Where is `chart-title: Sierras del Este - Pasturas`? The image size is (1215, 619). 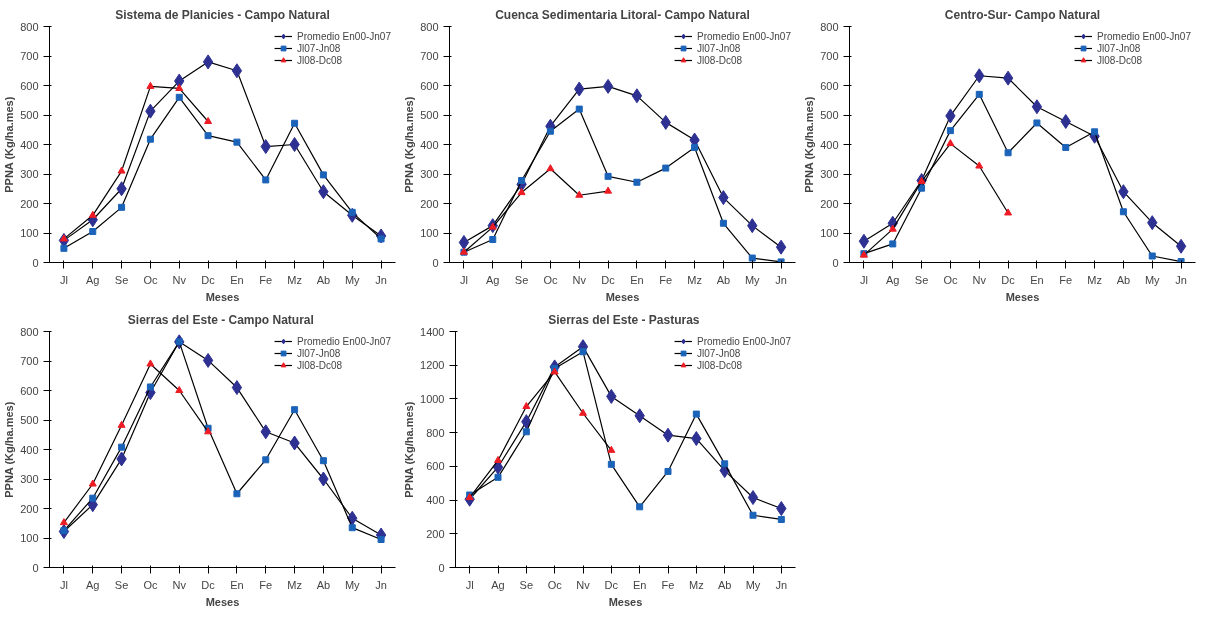
chart-title: Sierras del Este - Pasturas is located at coordinates (624, 319).